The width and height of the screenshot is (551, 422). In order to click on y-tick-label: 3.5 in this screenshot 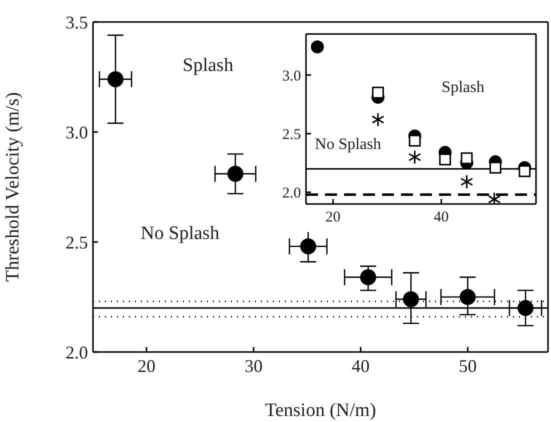, I will do `click(77, 22)`.